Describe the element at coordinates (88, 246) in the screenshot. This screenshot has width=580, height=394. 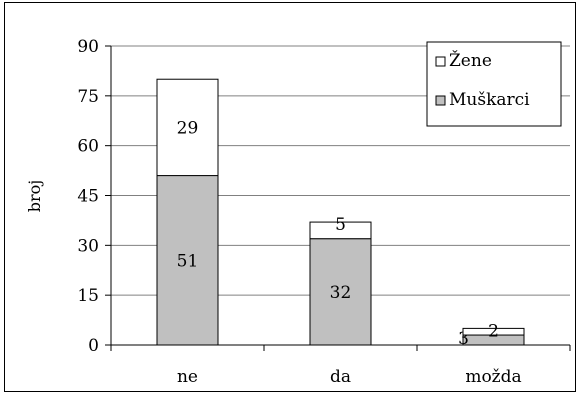
I see `y-tick-label: 30` at that location.